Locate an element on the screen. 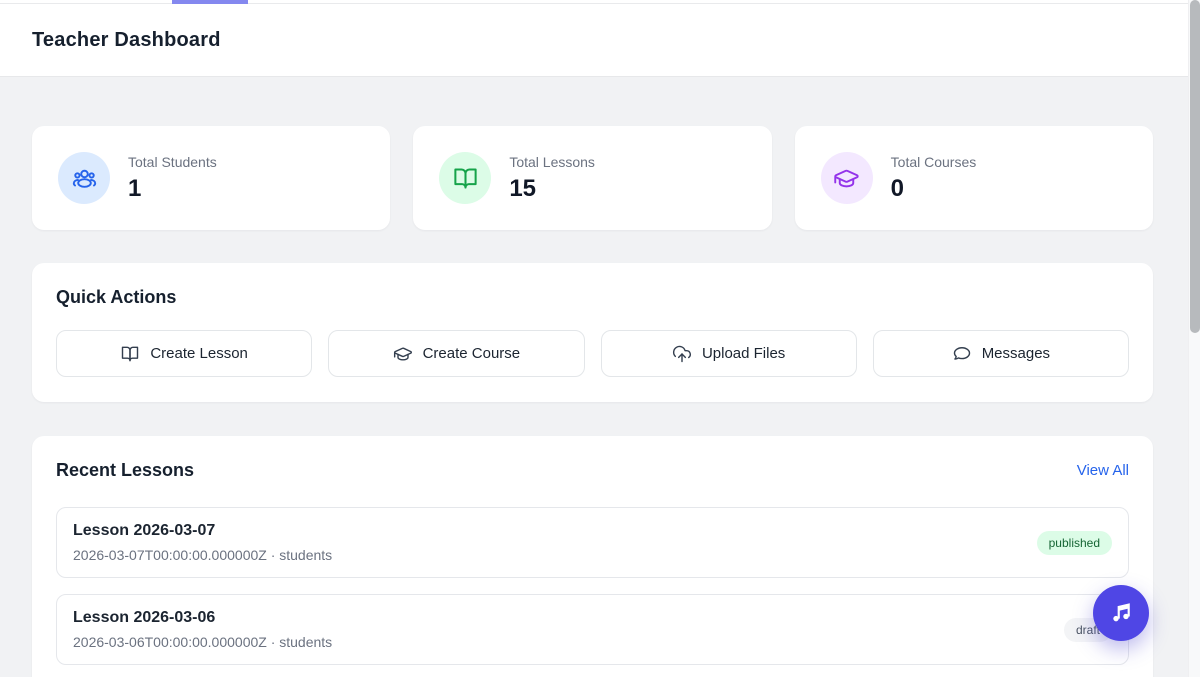  stat-label: Total Students is located at coordinates (172, 161).